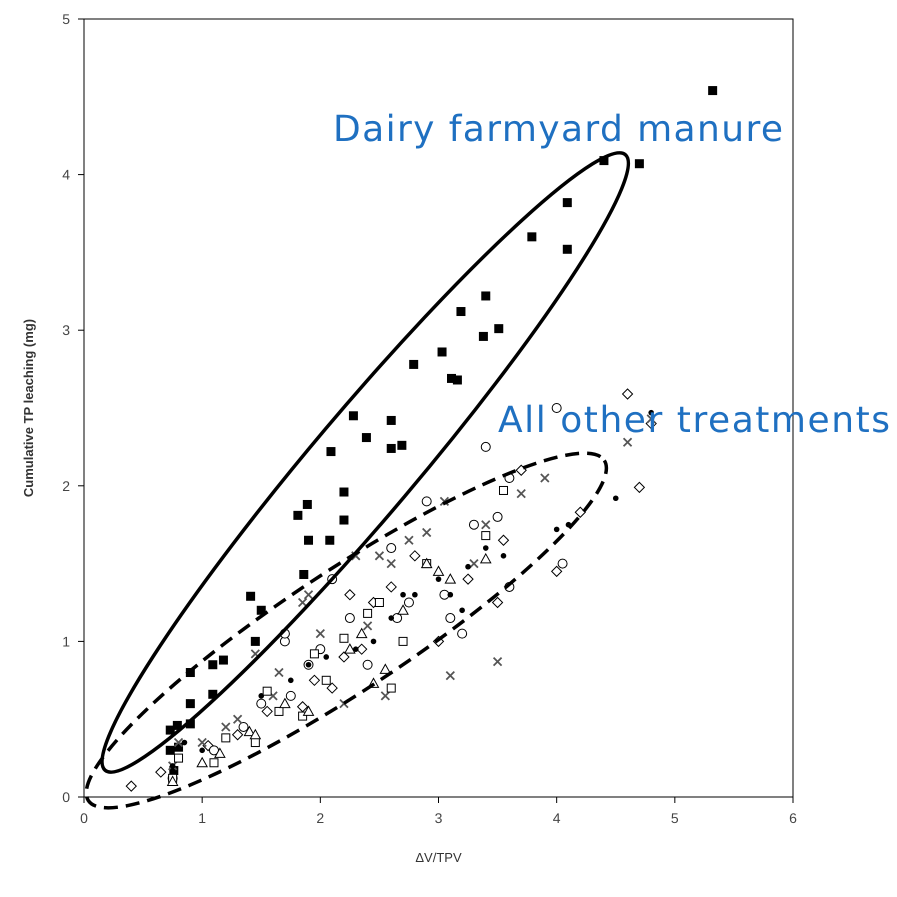 This screenshot has width=897, height=897. Describe the element at coordinates (438, 857) in the screenshot. I see `x-axis-title: ΔV/TPV` at that location.